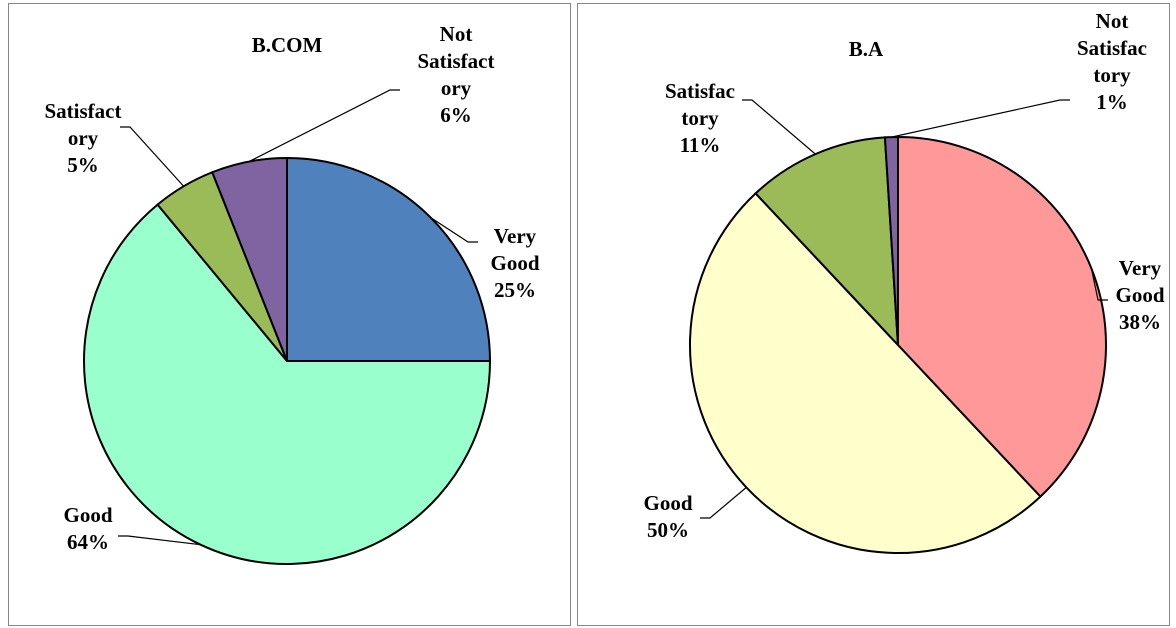 The height and width of the screenshot is (628, 1176). I want to click on category-label: Not Satisfac tory, so click(1112, 48).